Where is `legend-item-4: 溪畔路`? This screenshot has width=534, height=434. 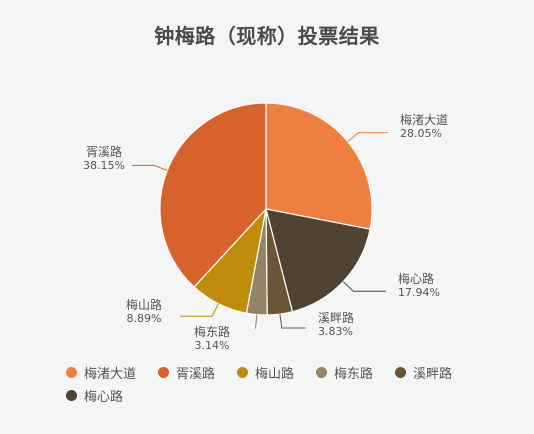
legend-item-4: 溪畔路 is located at coordinates (423, 372).